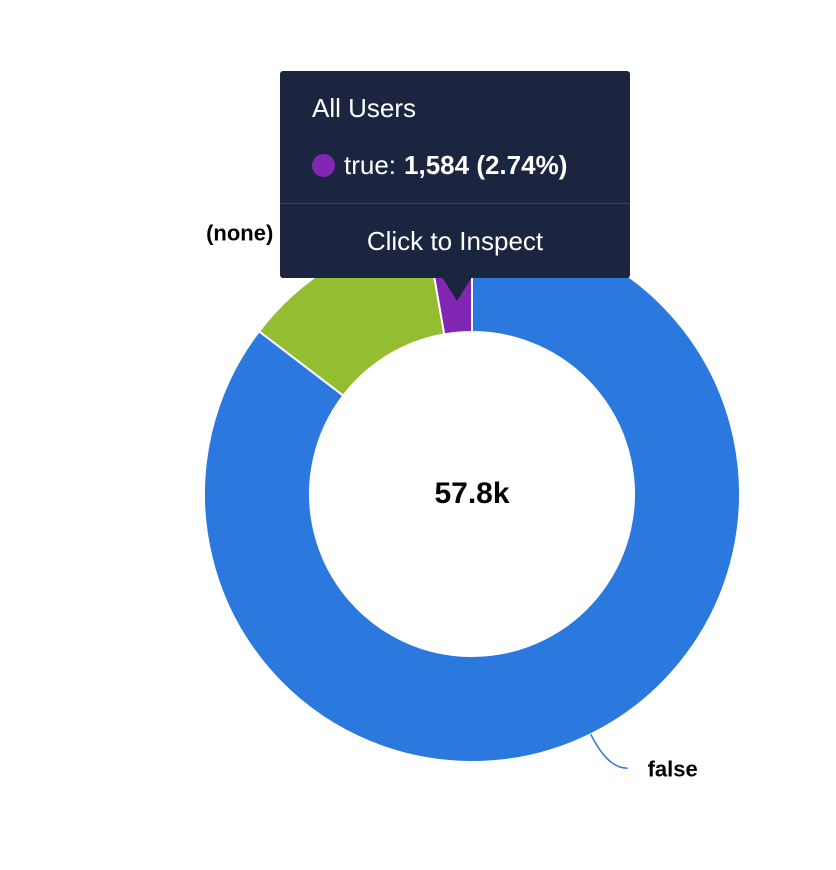  I want to click on series-dot-icon, so click(323, 165).